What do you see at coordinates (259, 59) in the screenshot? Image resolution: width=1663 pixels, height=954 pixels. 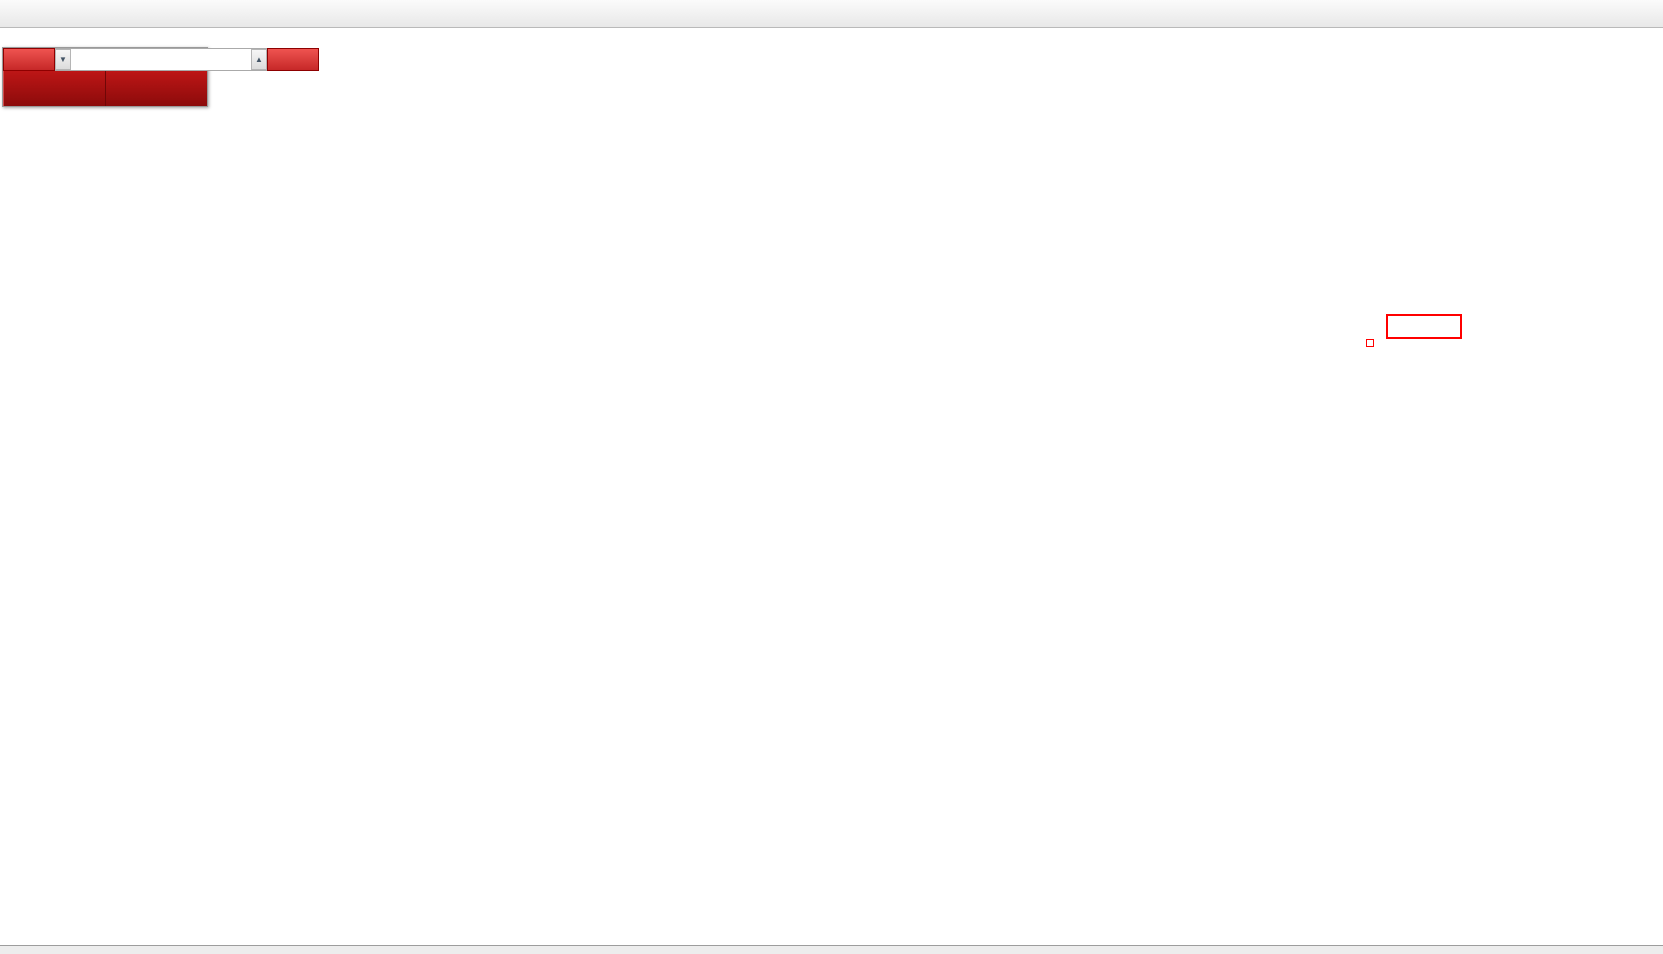 I see `volume-increase-button: ▲` at bounding box center [259, 59].